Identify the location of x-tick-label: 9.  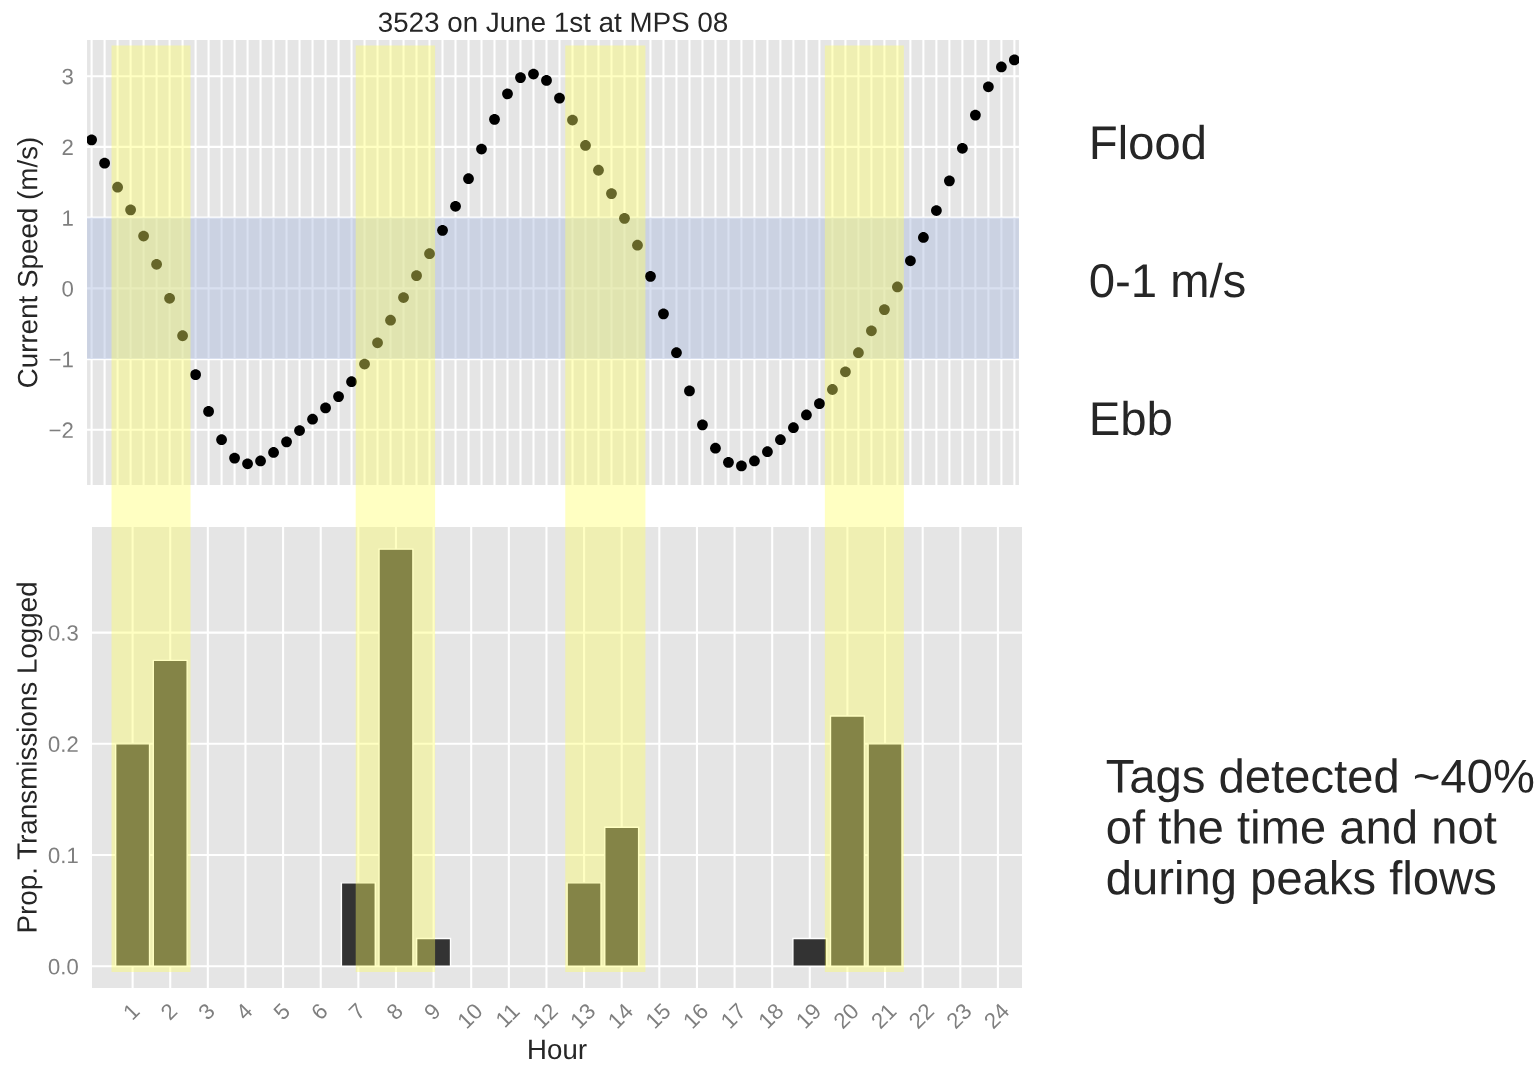
(432, 1011).